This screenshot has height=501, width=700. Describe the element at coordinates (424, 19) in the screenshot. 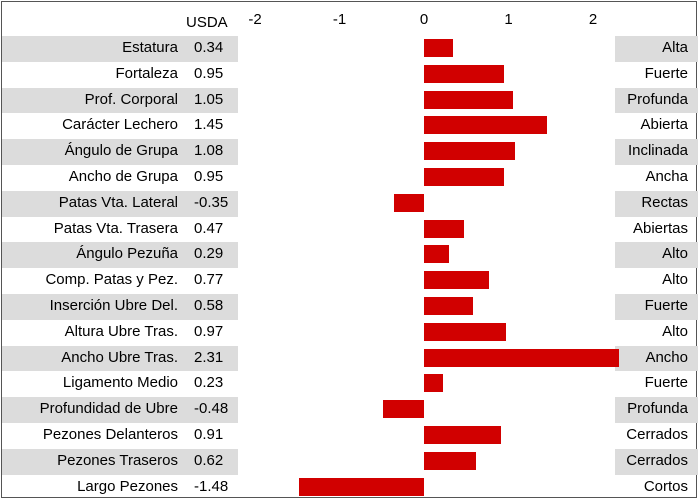

I see `x-tick-label: 0` at that location.